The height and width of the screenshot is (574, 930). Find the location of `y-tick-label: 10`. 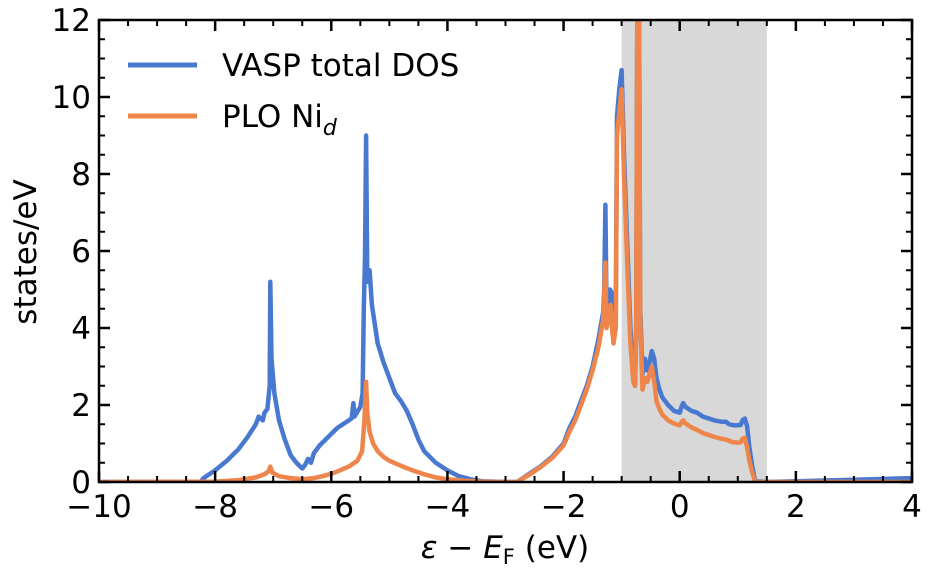

y-tick-label: 10 is located at coordinates (71, 98).